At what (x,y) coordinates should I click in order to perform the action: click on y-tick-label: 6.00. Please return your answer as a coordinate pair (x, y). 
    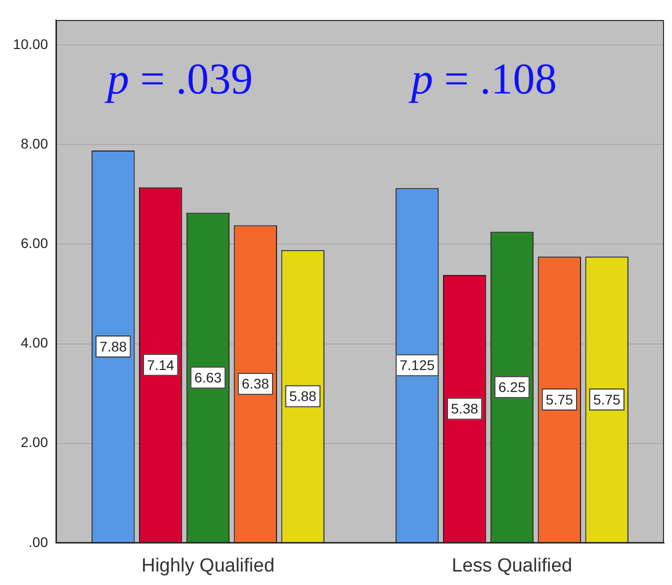
    Looking at the image, I should click on (34, 243).